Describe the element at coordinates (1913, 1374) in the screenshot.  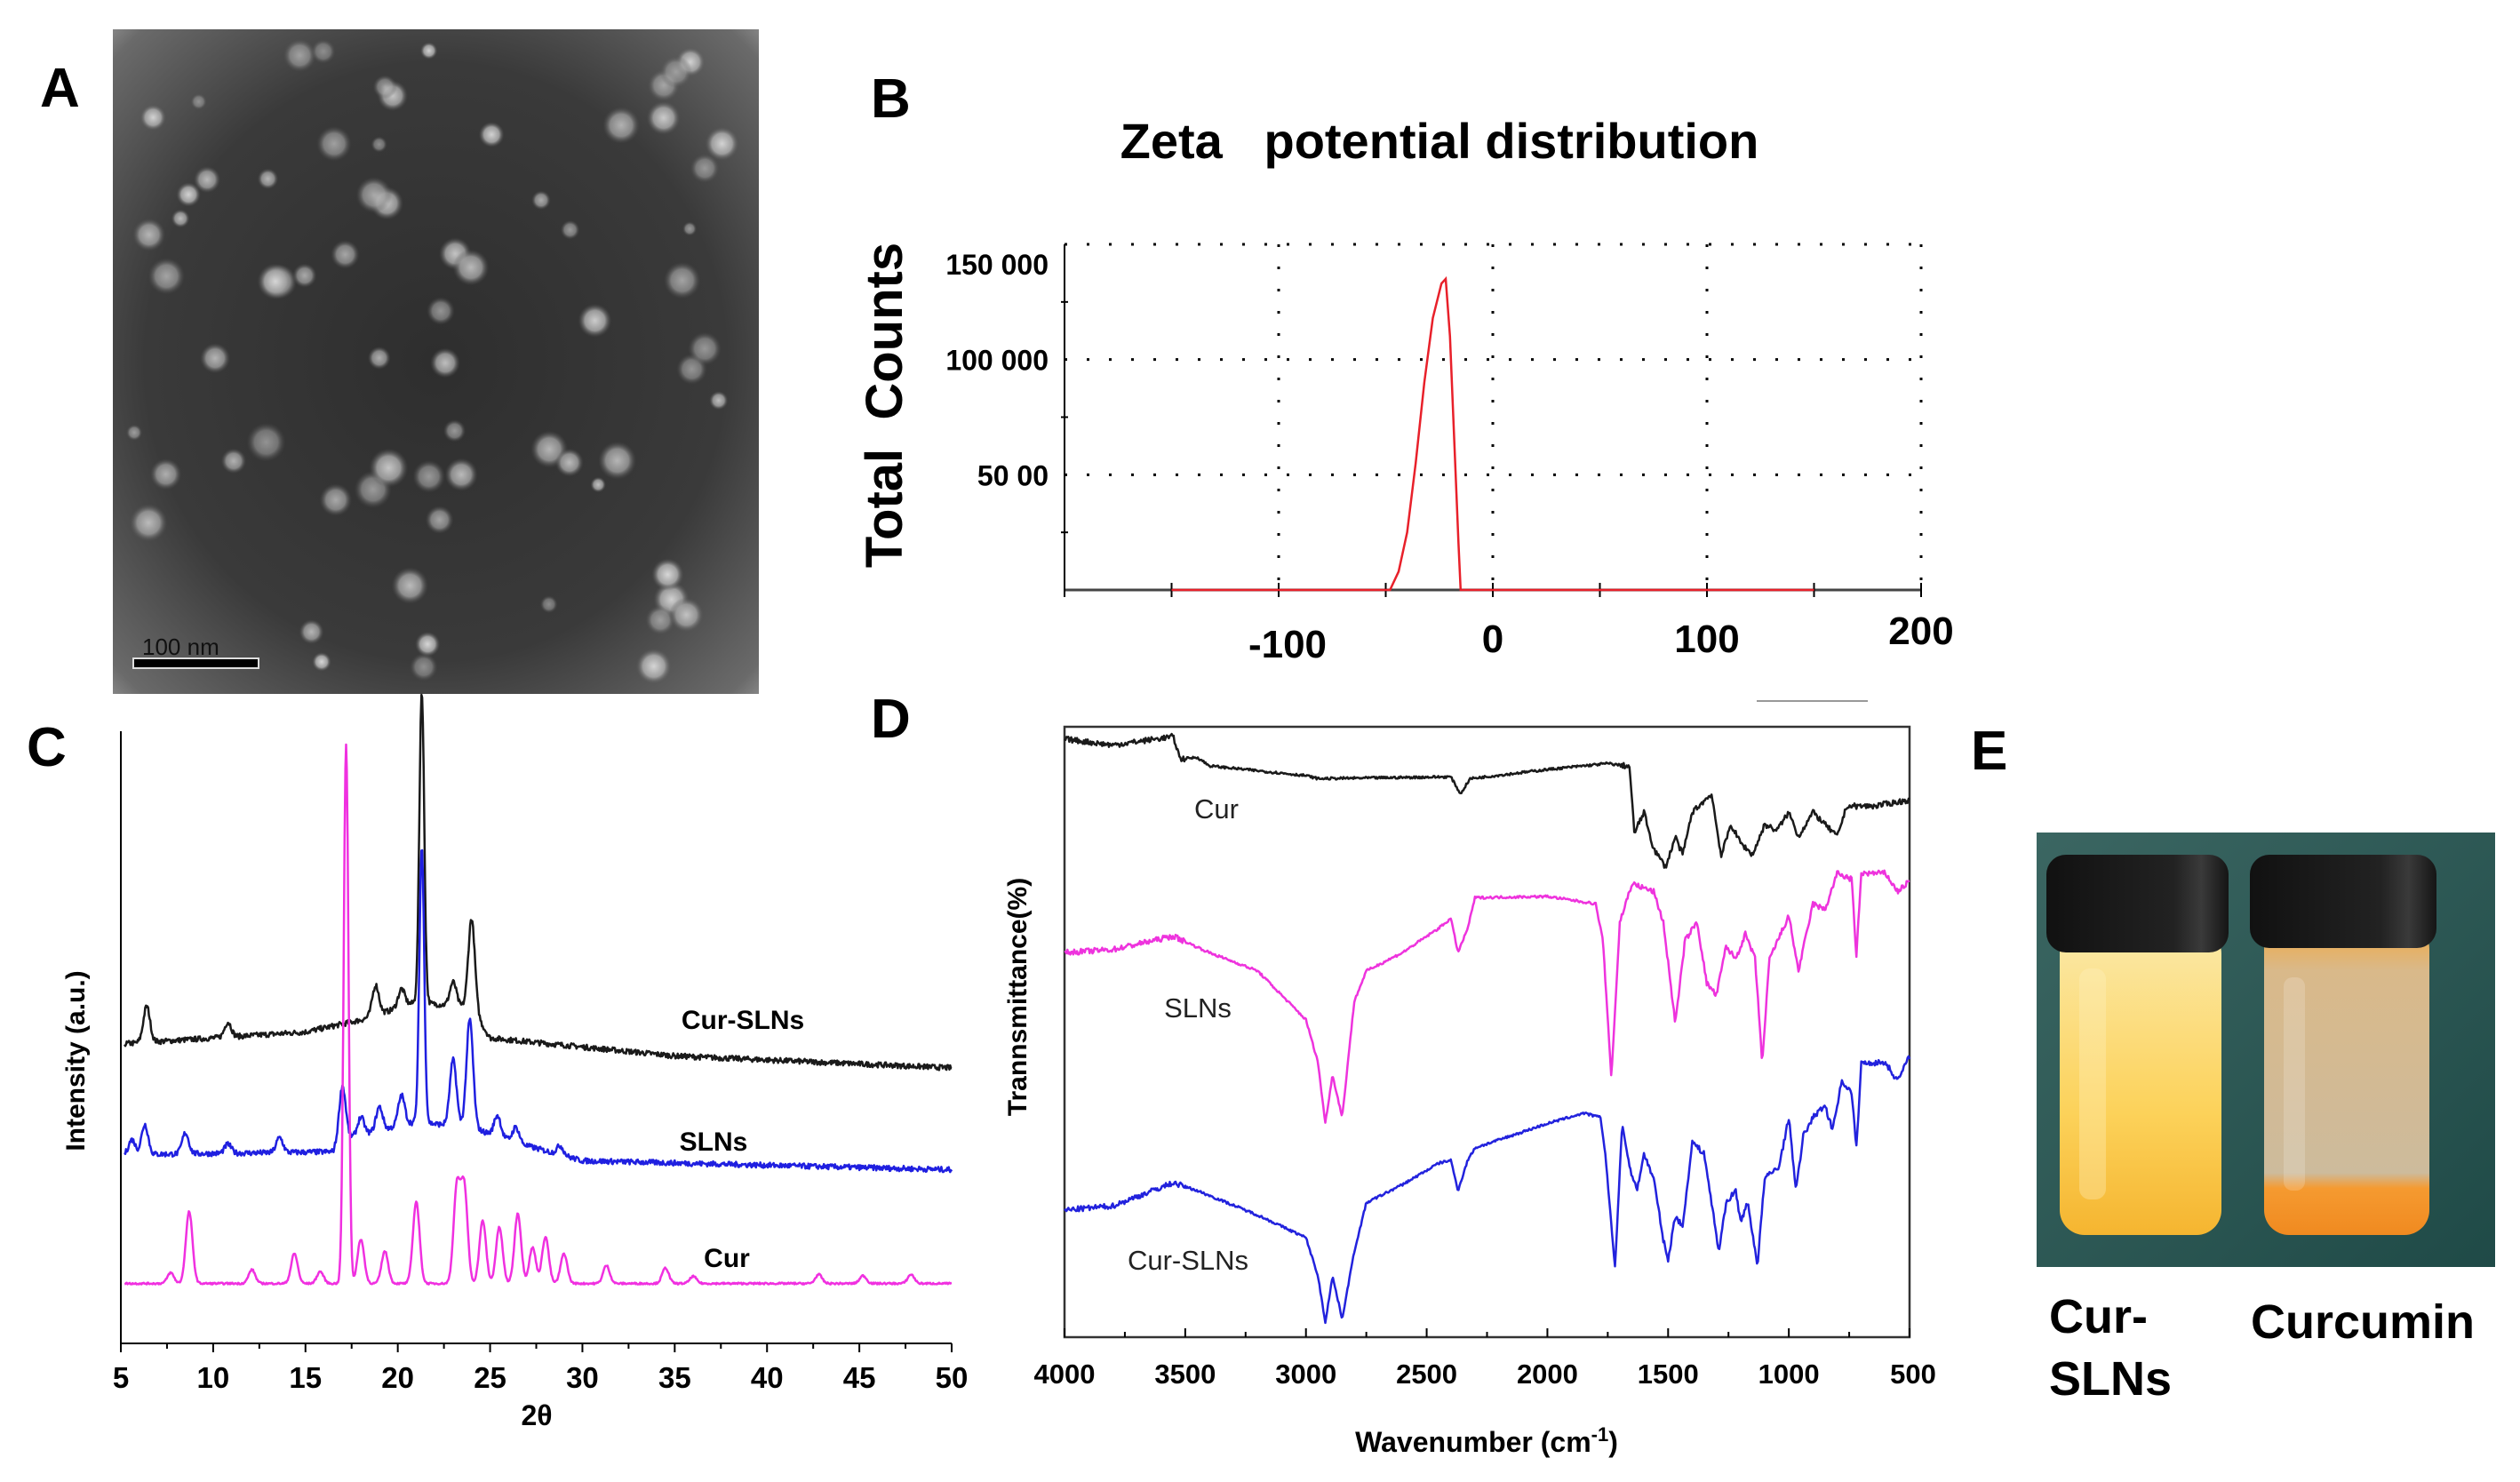
I see `ftir-x-tick-label: 500` at that location.